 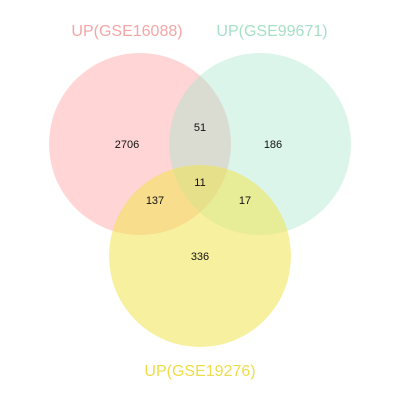 I want to click on set-label-gse16088: UP(GSE16088), so click(x=126, y=31).